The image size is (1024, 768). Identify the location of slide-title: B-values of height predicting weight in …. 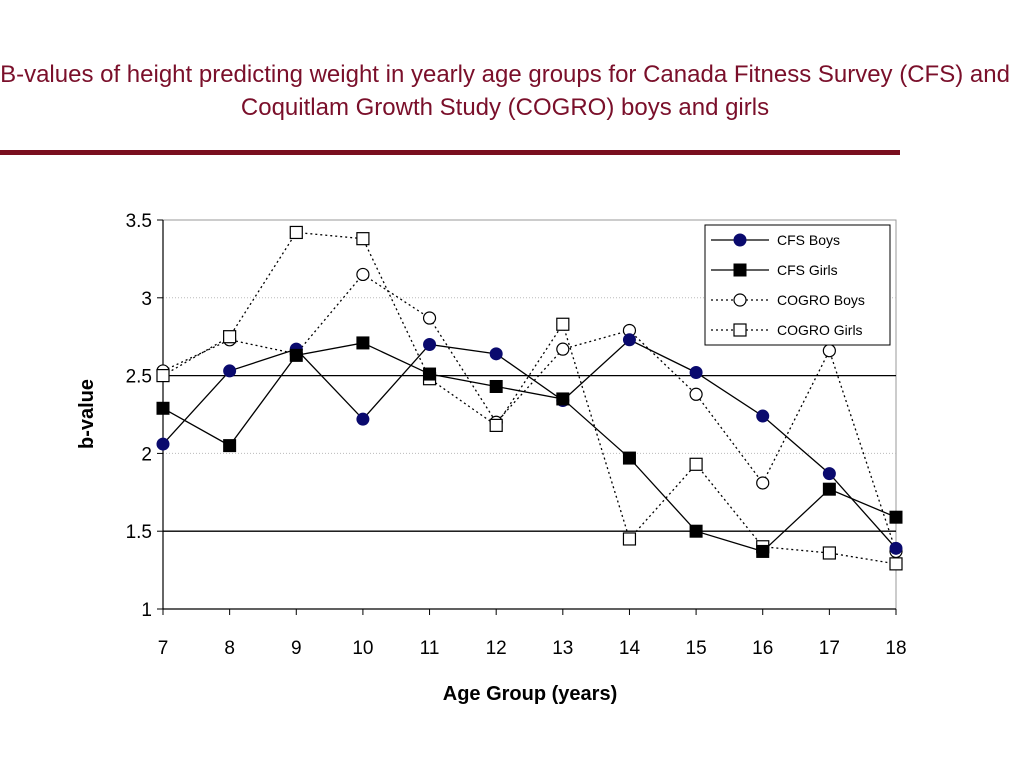
(505, 91).